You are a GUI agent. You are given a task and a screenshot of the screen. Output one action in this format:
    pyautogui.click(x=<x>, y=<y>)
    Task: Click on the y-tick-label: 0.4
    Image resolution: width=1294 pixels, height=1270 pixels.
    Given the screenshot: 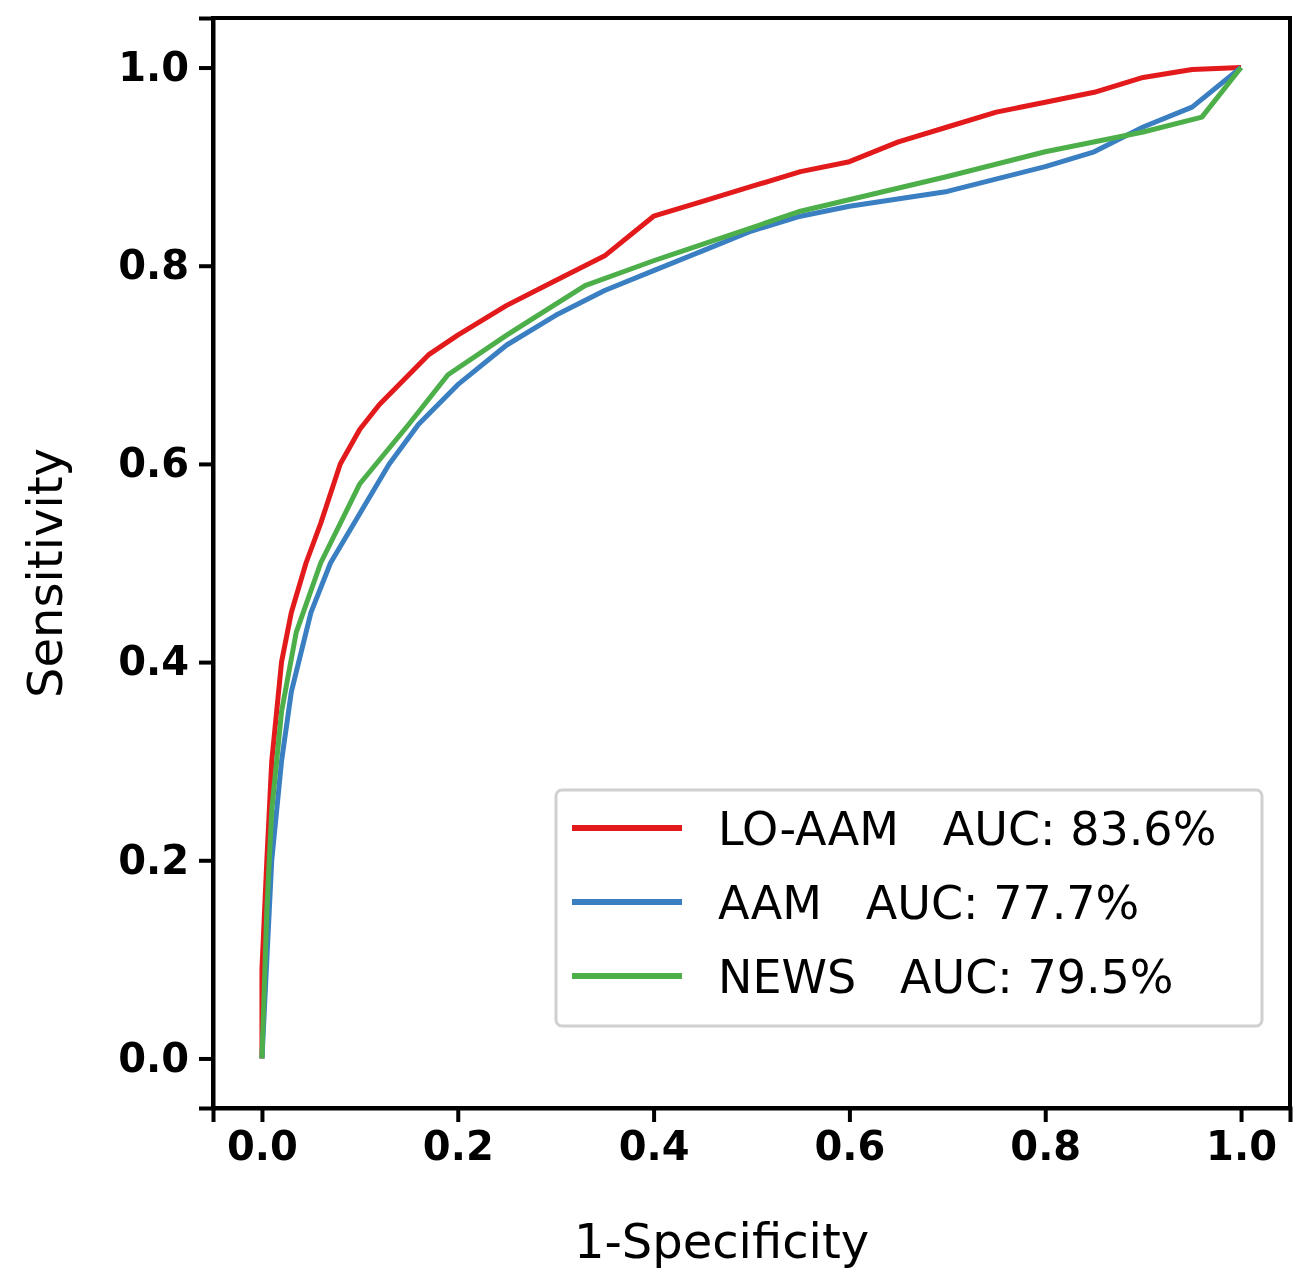 What is the action you would take?
    pyautogui.click(x=153, y=661)
    